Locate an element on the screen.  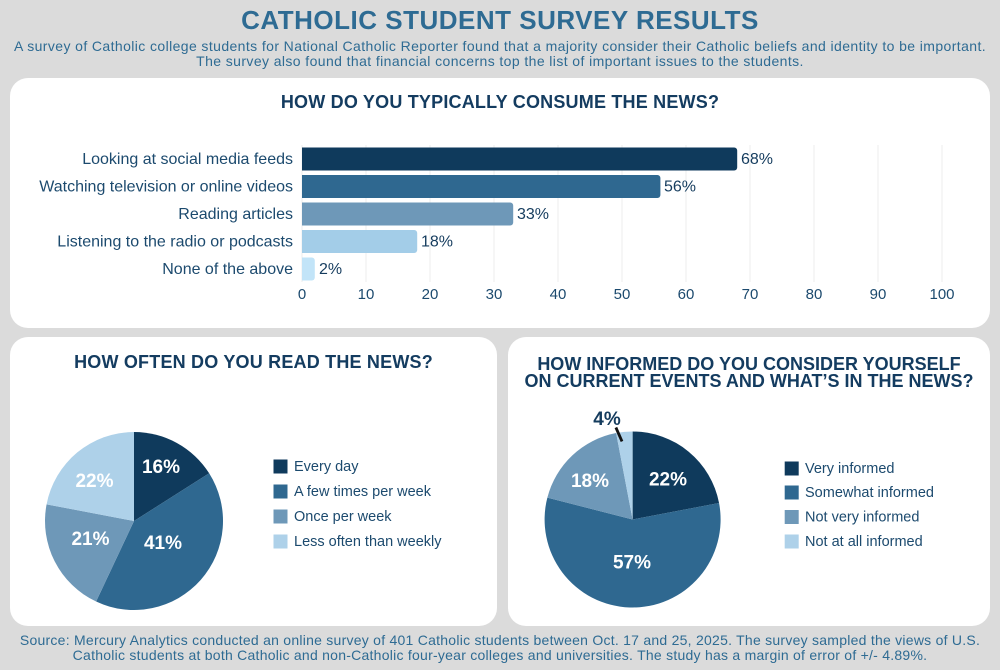
svg-text: Somewhat informed is located at coordinates (869, 493).